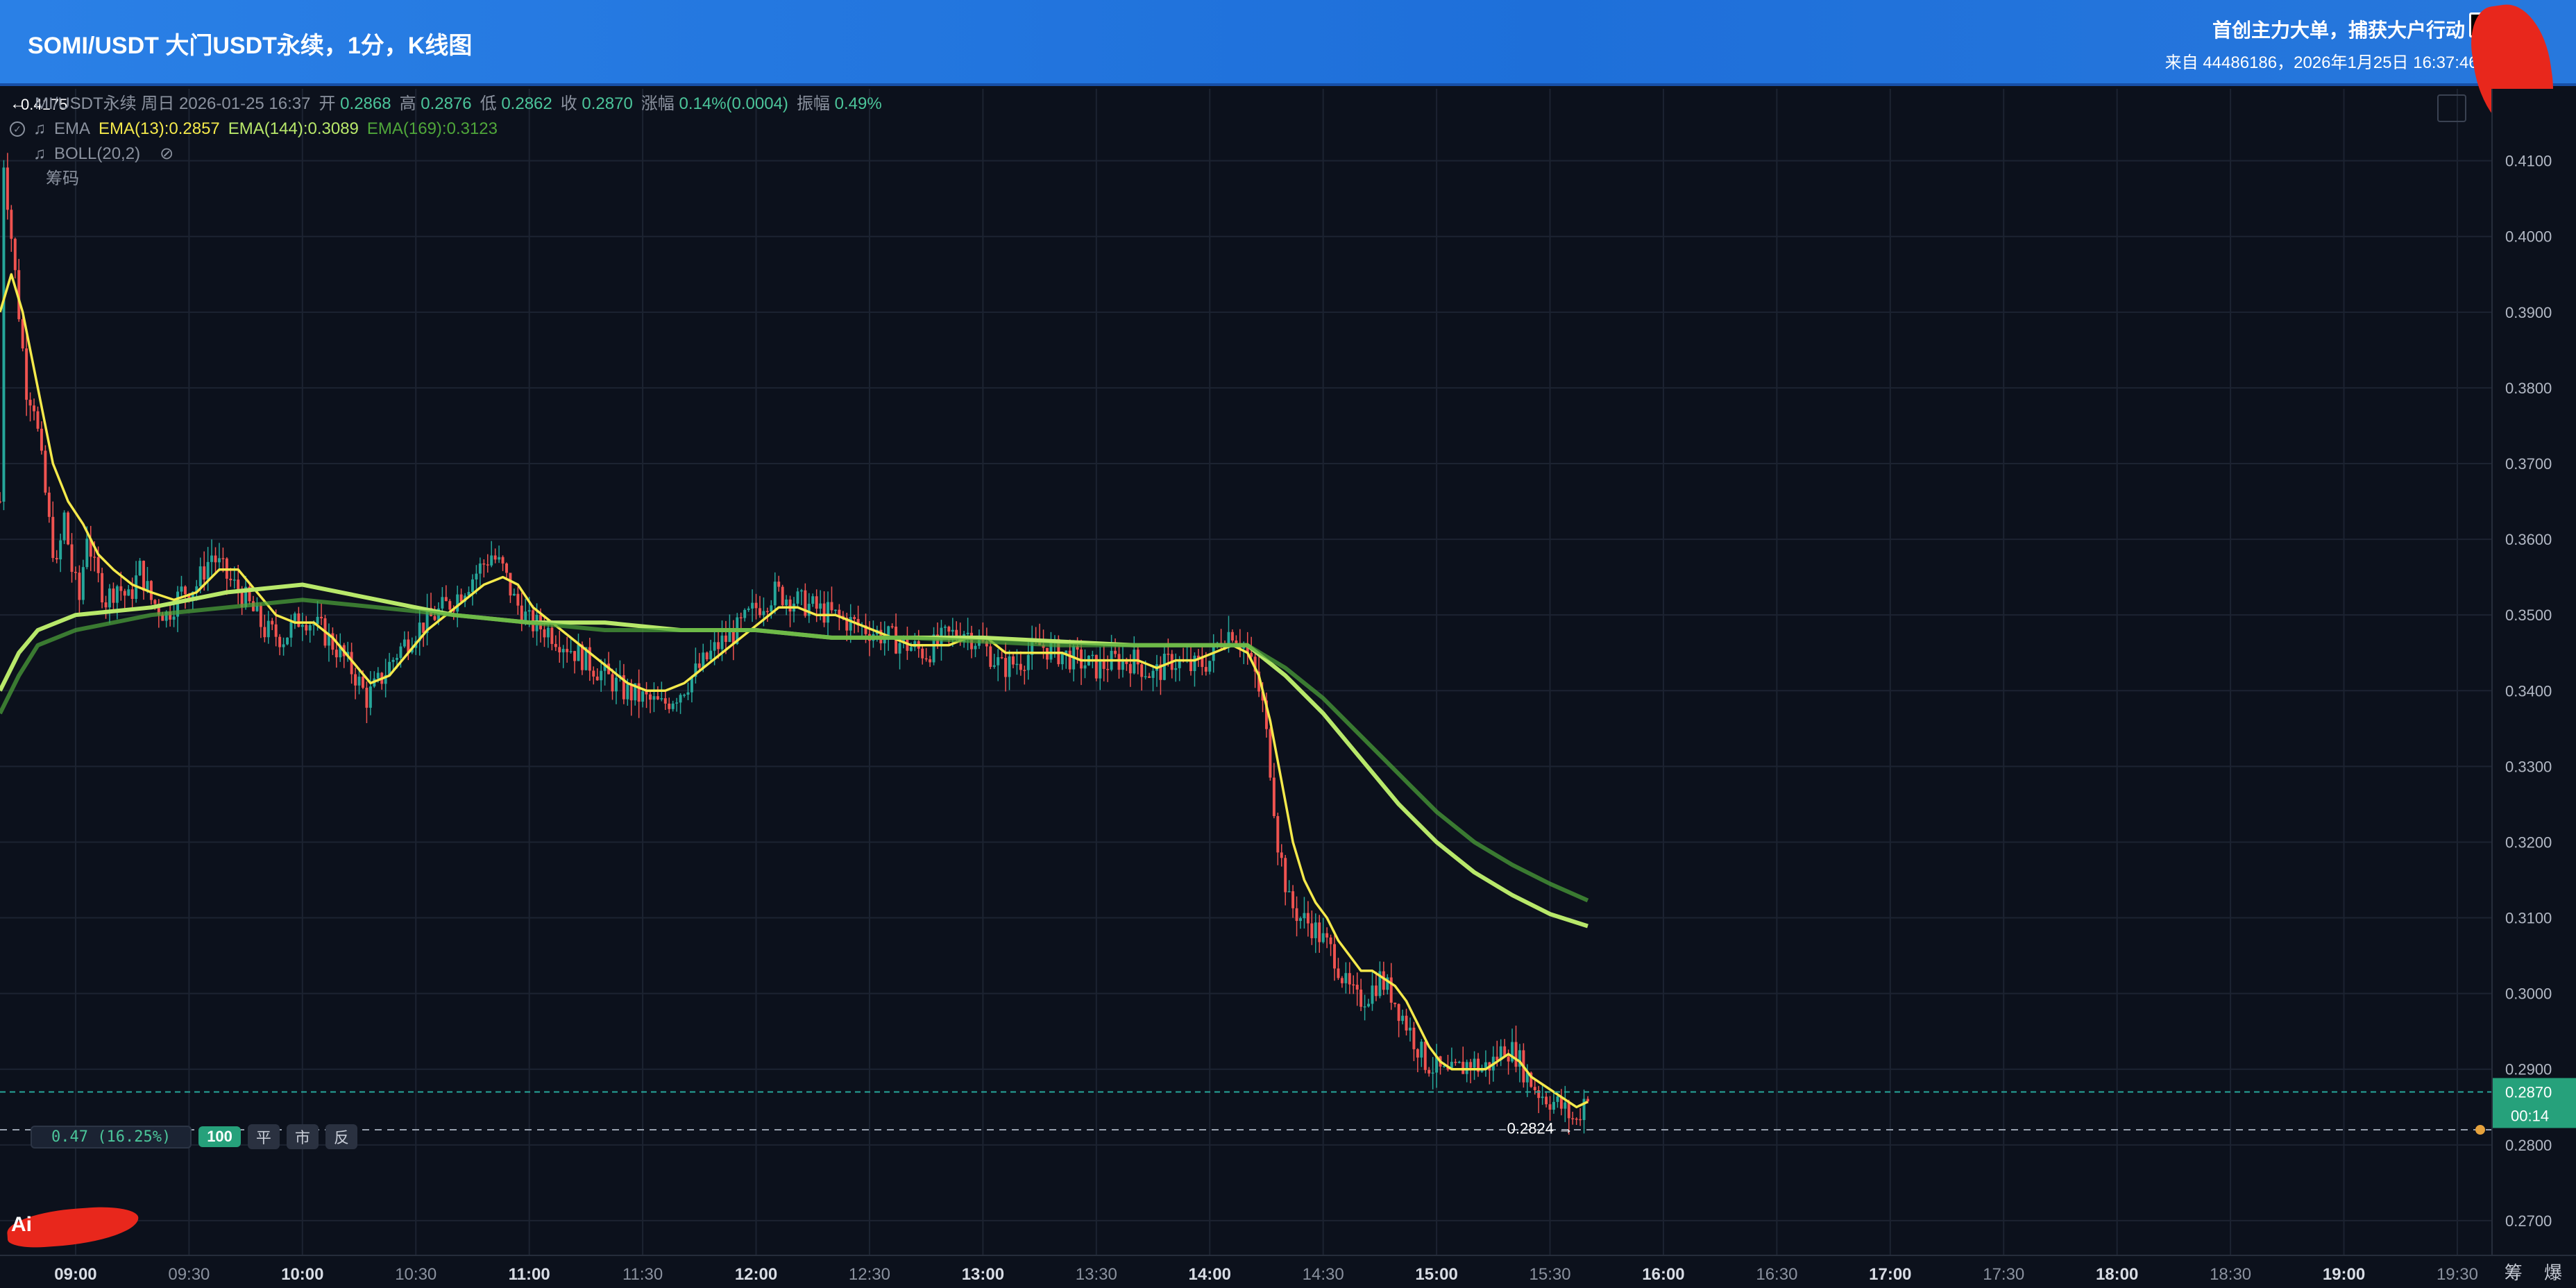 The height and width of the screenshot is (1288, 2576). I want to click on time-tick-label: 10:00, so click(302, 1274).